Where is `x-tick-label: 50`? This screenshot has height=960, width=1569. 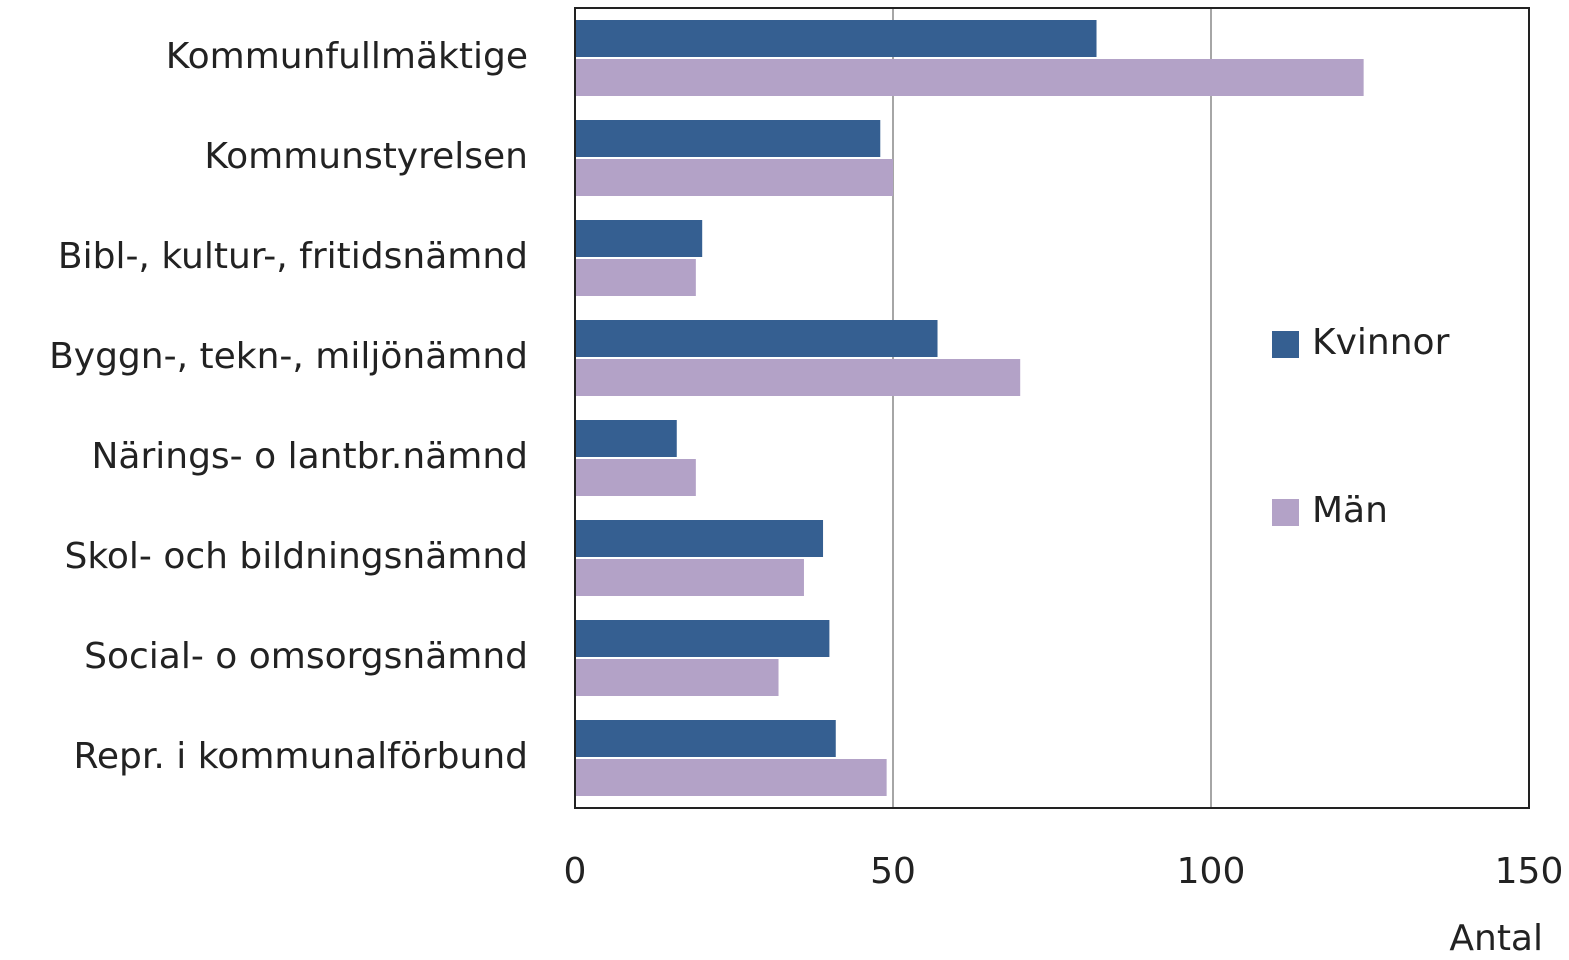 x-tick-label: 50 is located at coordinates (893, 871).